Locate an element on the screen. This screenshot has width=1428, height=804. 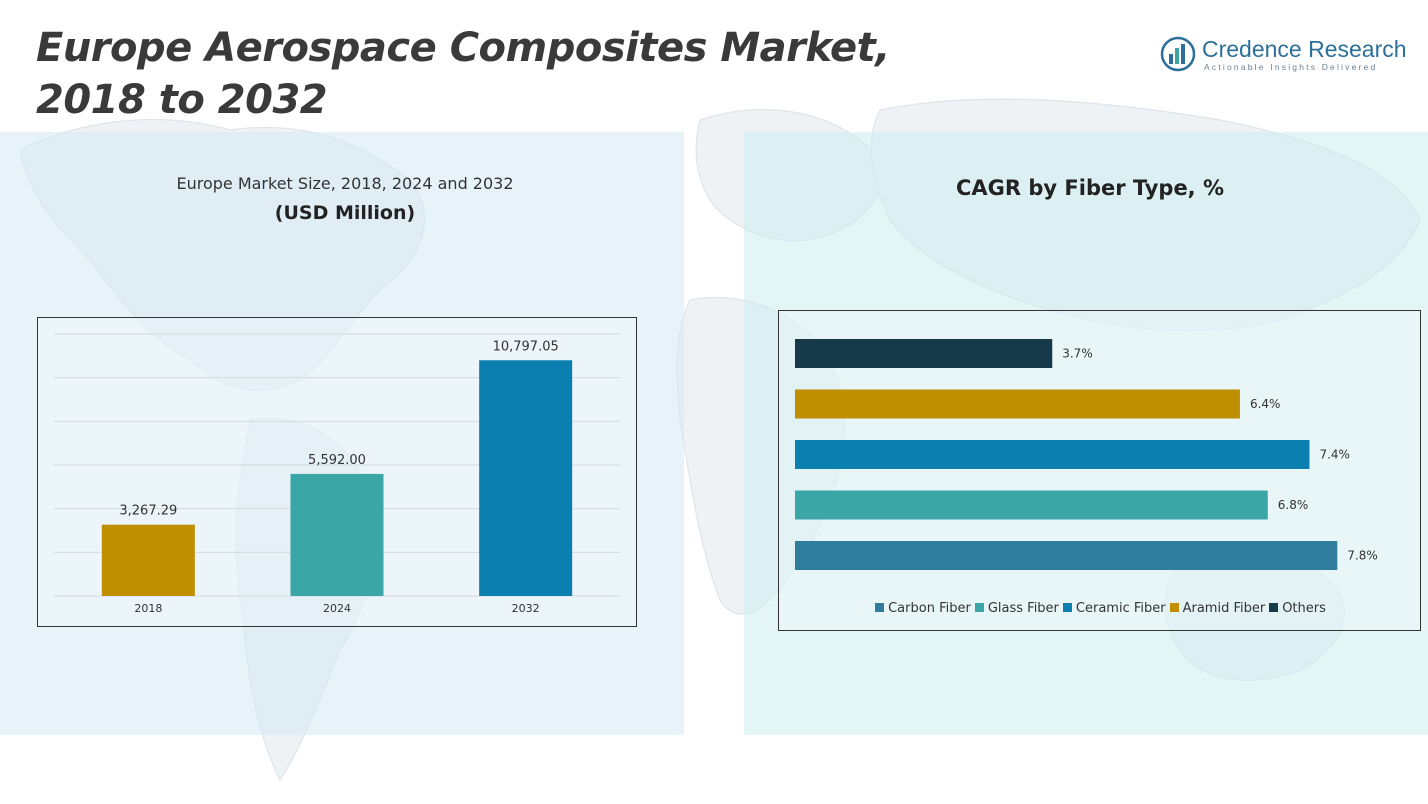
cagr-chart-svg: 3.7% 6.4% 7.4% 6.8% 7.8% is located at coordinates (1086, 454).